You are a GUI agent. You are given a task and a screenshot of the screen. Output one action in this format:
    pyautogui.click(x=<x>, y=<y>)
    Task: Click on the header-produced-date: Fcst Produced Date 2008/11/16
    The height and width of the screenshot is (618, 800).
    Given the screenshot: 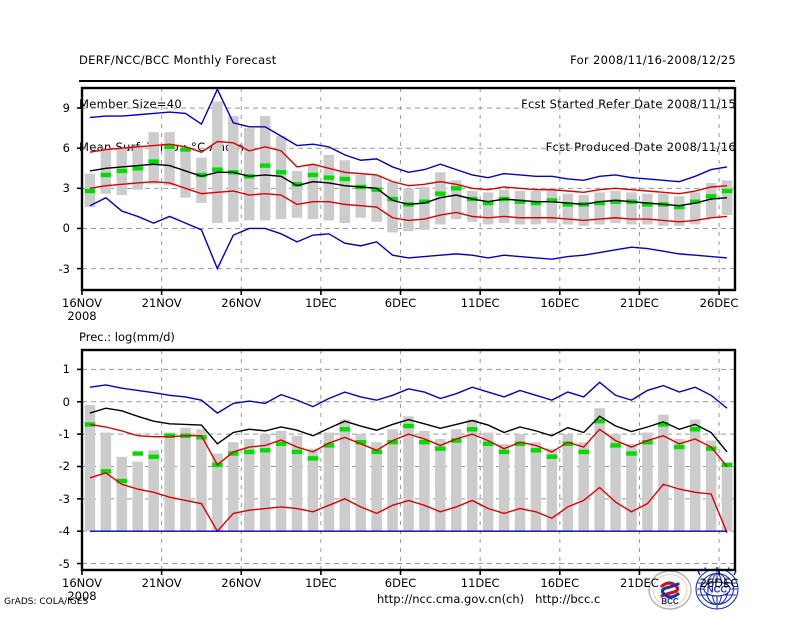 What is the action you would take?
    pyautogui.click(x=640, y=147)
    